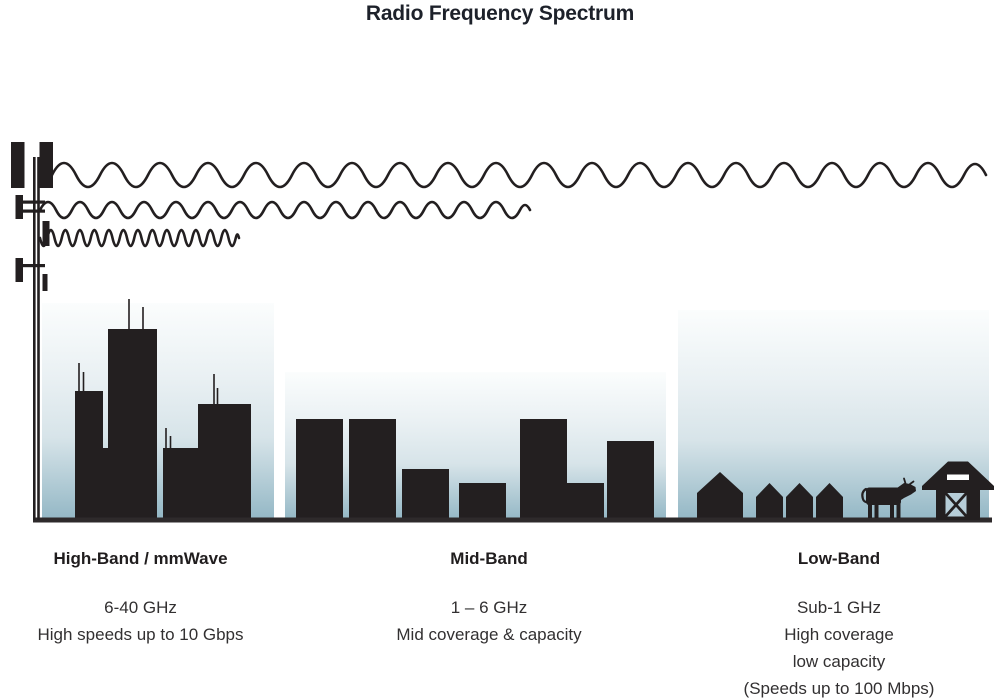 The width and height of the screenshot is (1000, 700). Describe the element at coordinates (864, 495) in the screenshot. I see `cow-tail` at that location.